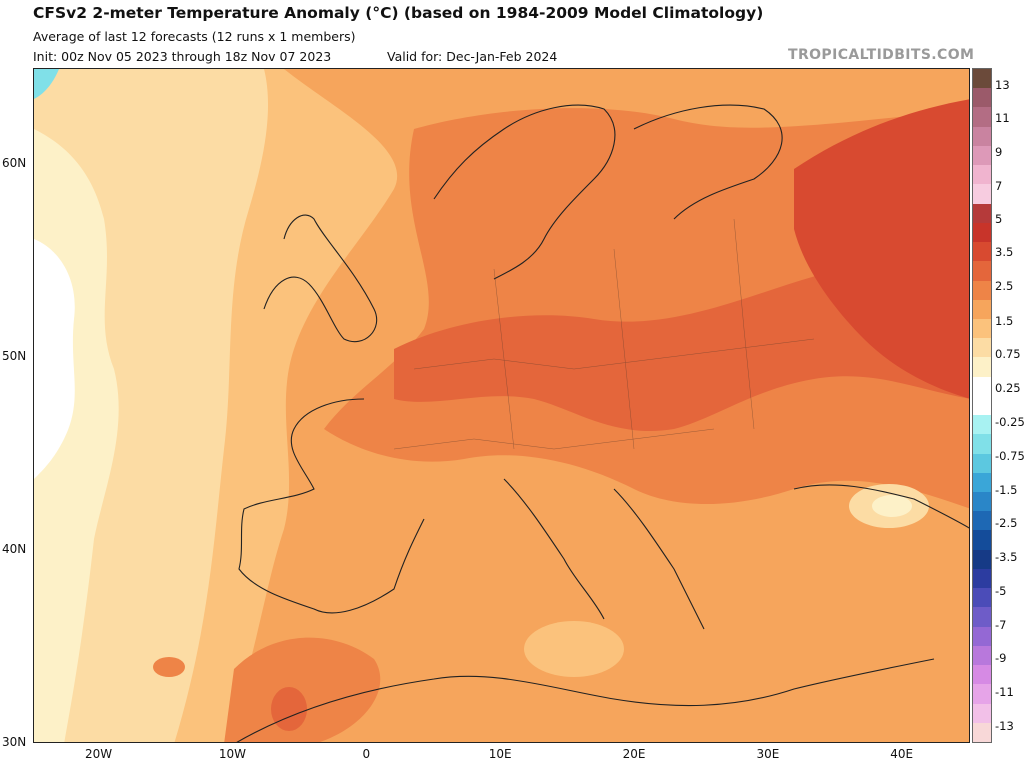 The width and height of the screenshot is (1024, 763). I want to click on colorbar-label: 7, so click(999, 186).